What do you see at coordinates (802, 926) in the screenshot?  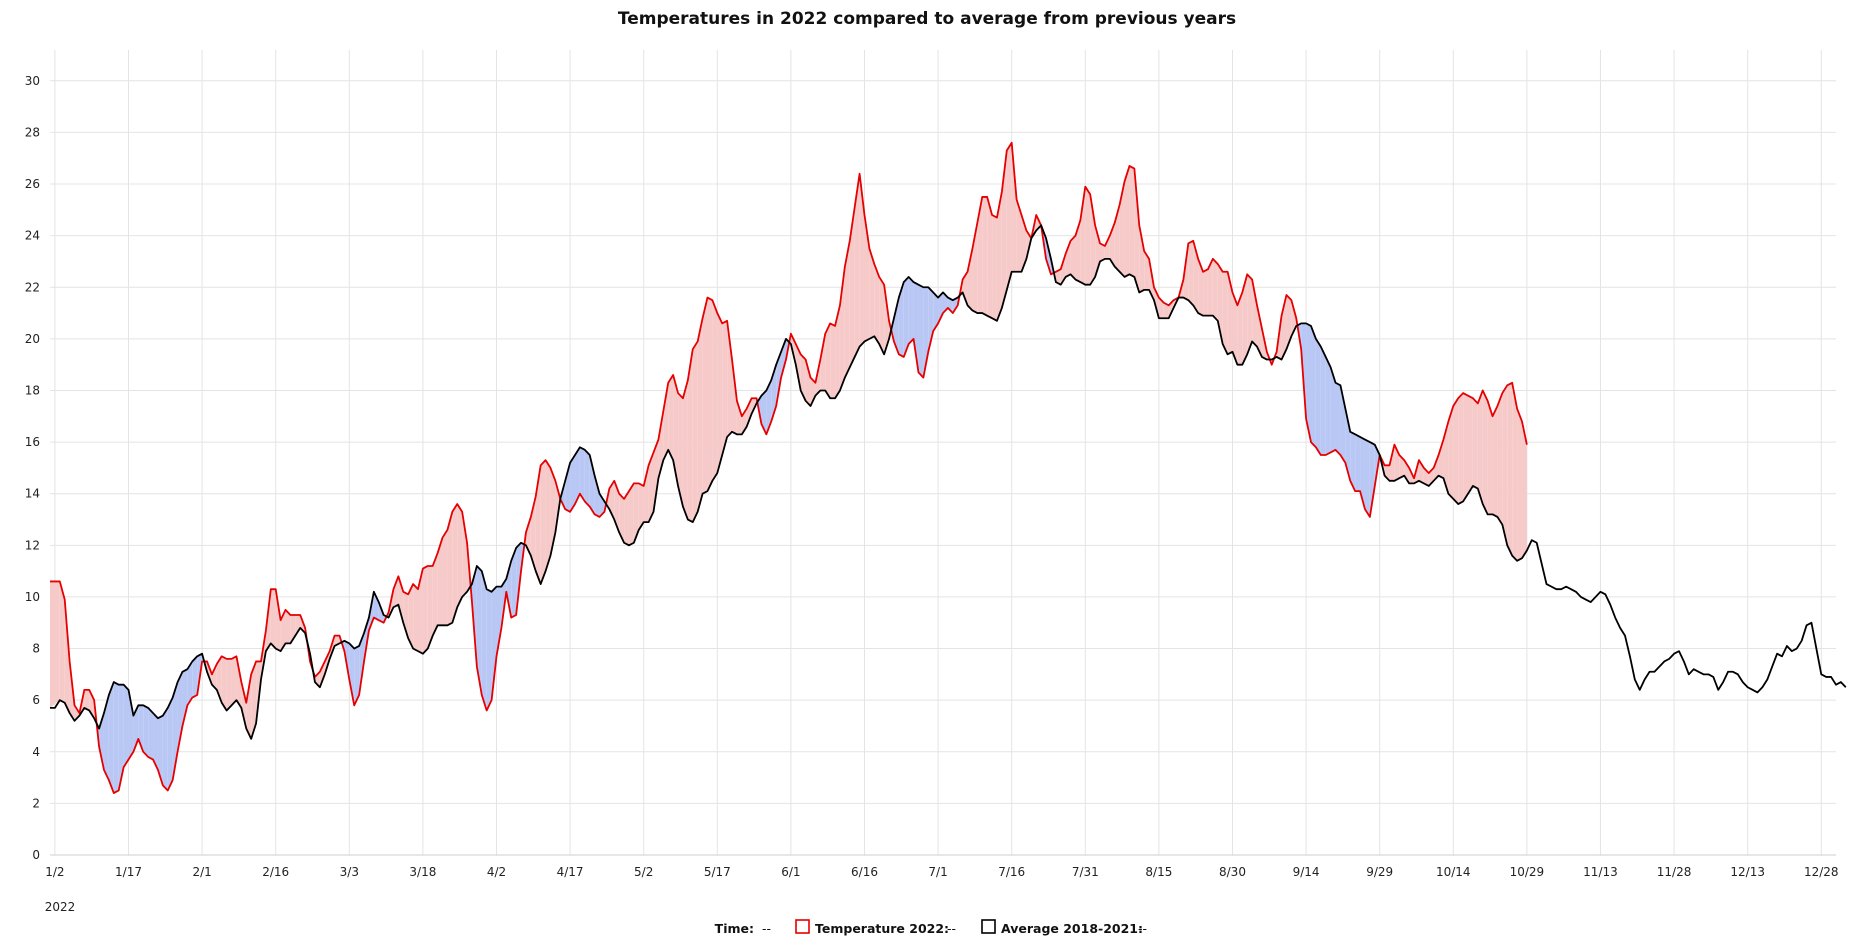 I see `legend-temperature-swatch` at bounding box center [802, 926].